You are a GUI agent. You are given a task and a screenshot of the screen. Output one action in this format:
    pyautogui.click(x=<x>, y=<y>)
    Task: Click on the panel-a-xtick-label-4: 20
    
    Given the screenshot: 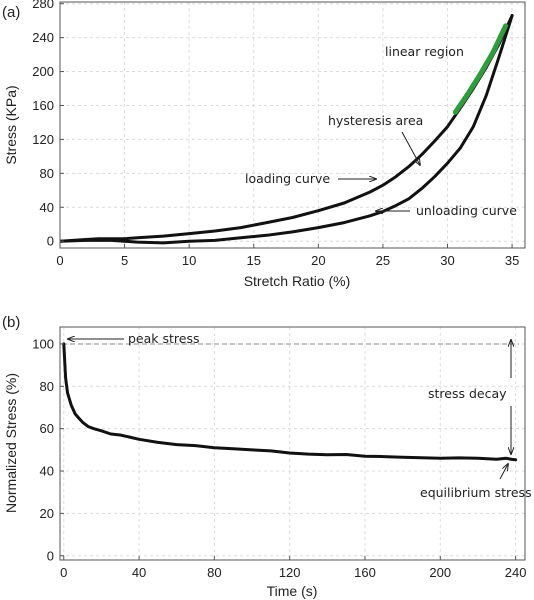 What is the action you would take?
    pyautogui.click(x=318, y=260)
    